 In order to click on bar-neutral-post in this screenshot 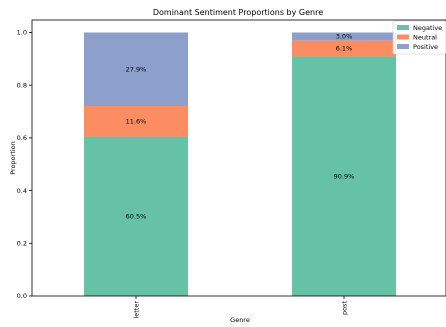, I will do `click(344, 48)`.